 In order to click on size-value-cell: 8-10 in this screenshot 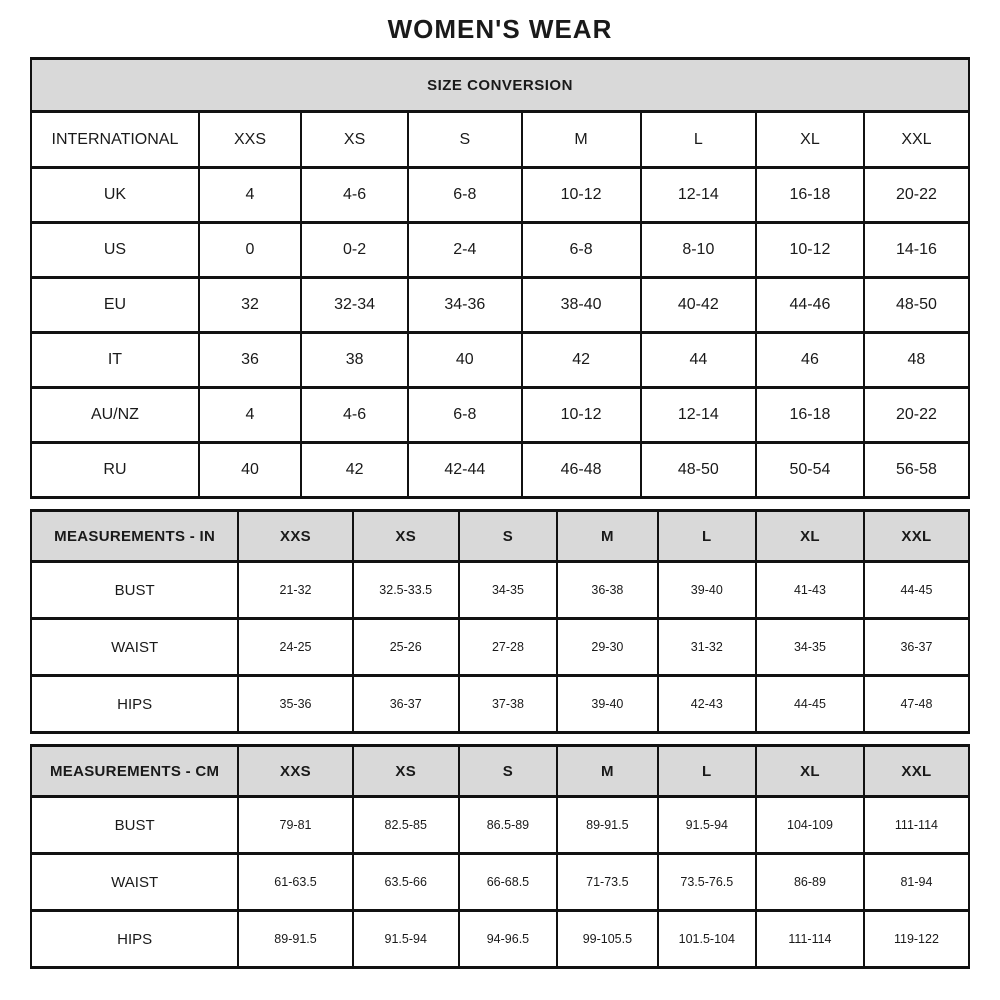, I will do `click(698, 250)`.